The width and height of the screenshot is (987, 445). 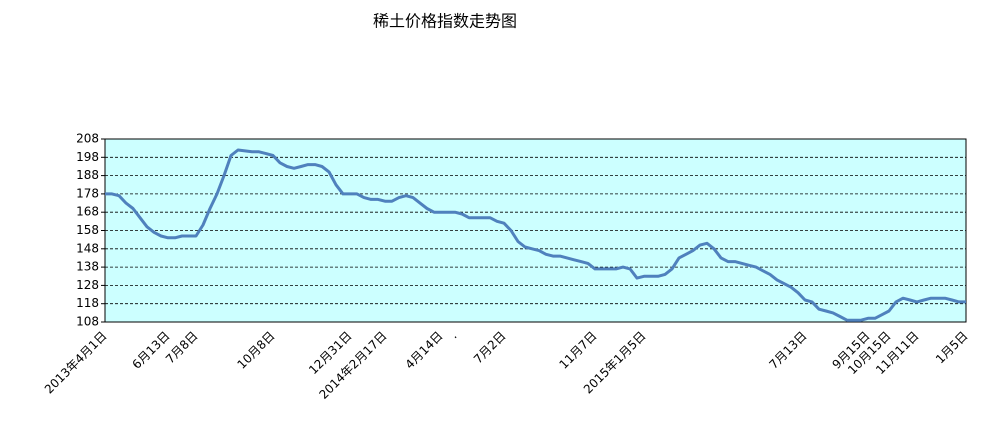 What do you see at coordinates (788, 350) in the screenshot?
I see `x-tick-label: 7月13日` at bounding box center [788, 350].